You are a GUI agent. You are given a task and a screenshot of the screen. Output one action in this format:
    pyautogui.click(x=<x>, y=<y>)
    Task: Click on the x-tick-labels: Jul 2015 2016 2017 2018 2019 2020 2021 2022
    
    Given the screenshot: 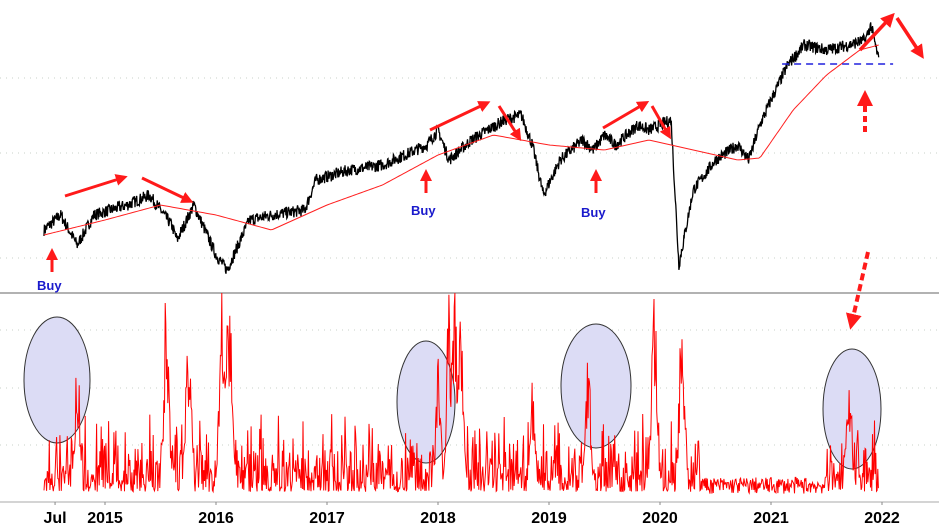 What is the action you would take?
    pyautogui.click(x=471, y=514)
    